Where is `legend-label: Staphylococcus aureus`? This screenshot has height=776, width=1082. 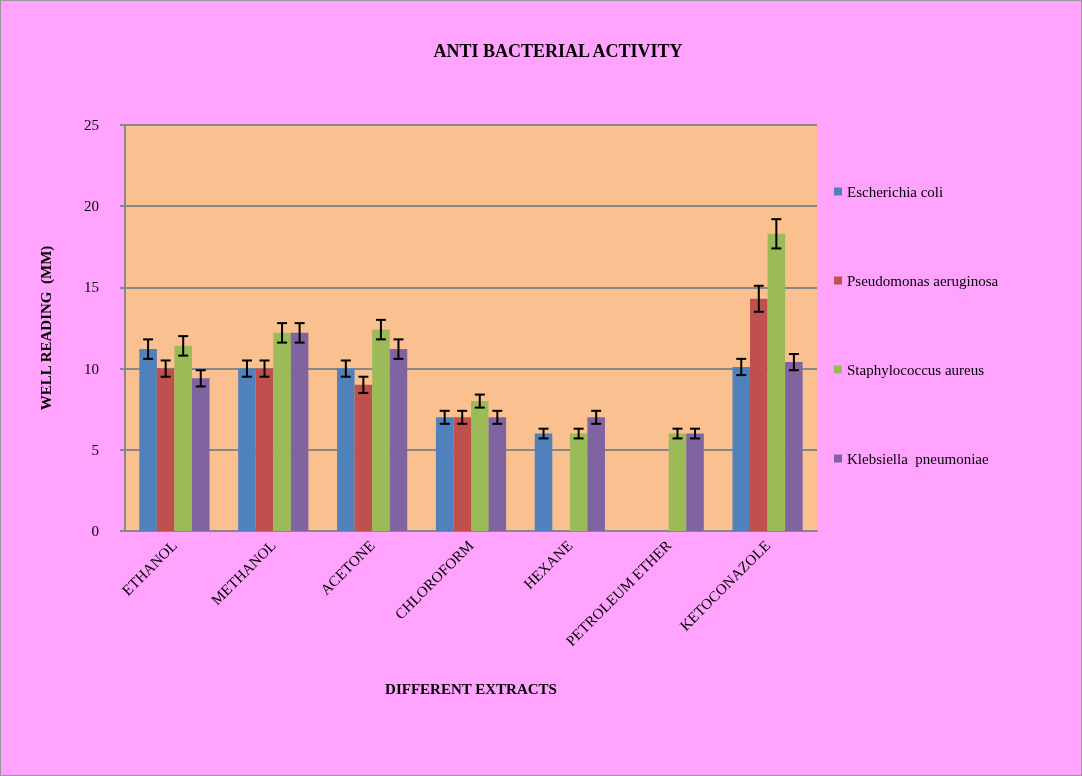
legend-label: Staphylococcus aureus is located at coordinates (916, 369).